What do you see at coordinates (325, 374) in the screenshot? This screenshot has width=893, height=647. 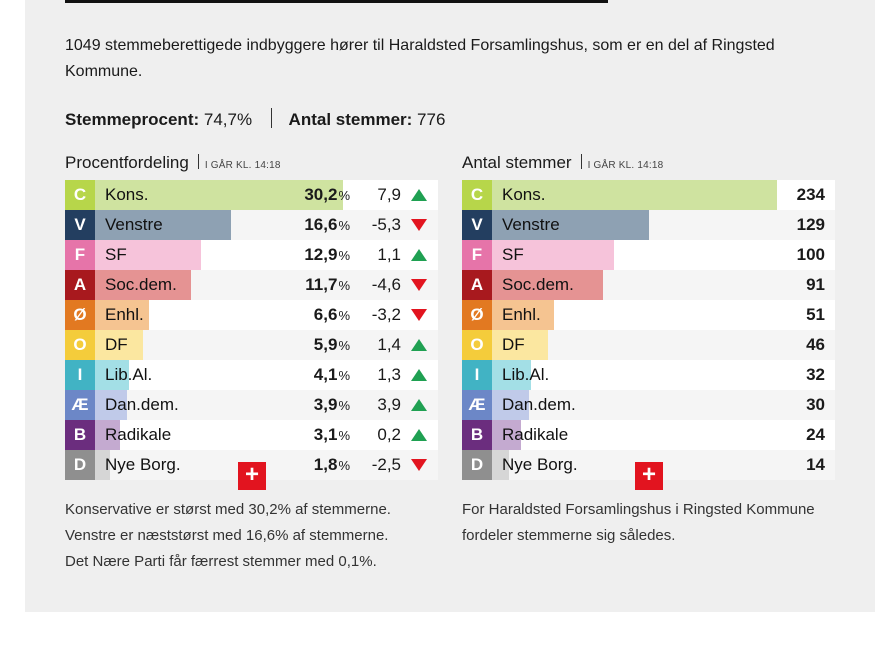 I see `percent-number: 4,1` at bounding box center [325, 374].